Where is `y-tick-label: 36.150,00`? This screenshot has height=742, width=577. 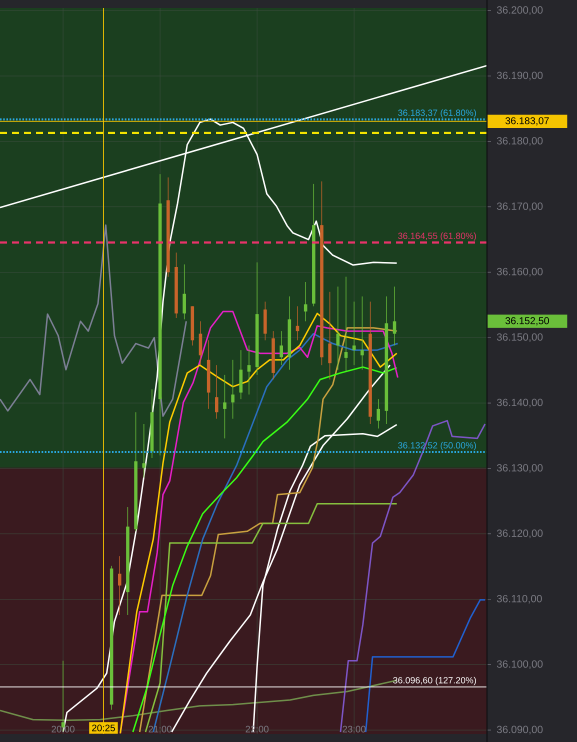 y-tick-label: 36.150,00 is located at coordinates (519, 337).